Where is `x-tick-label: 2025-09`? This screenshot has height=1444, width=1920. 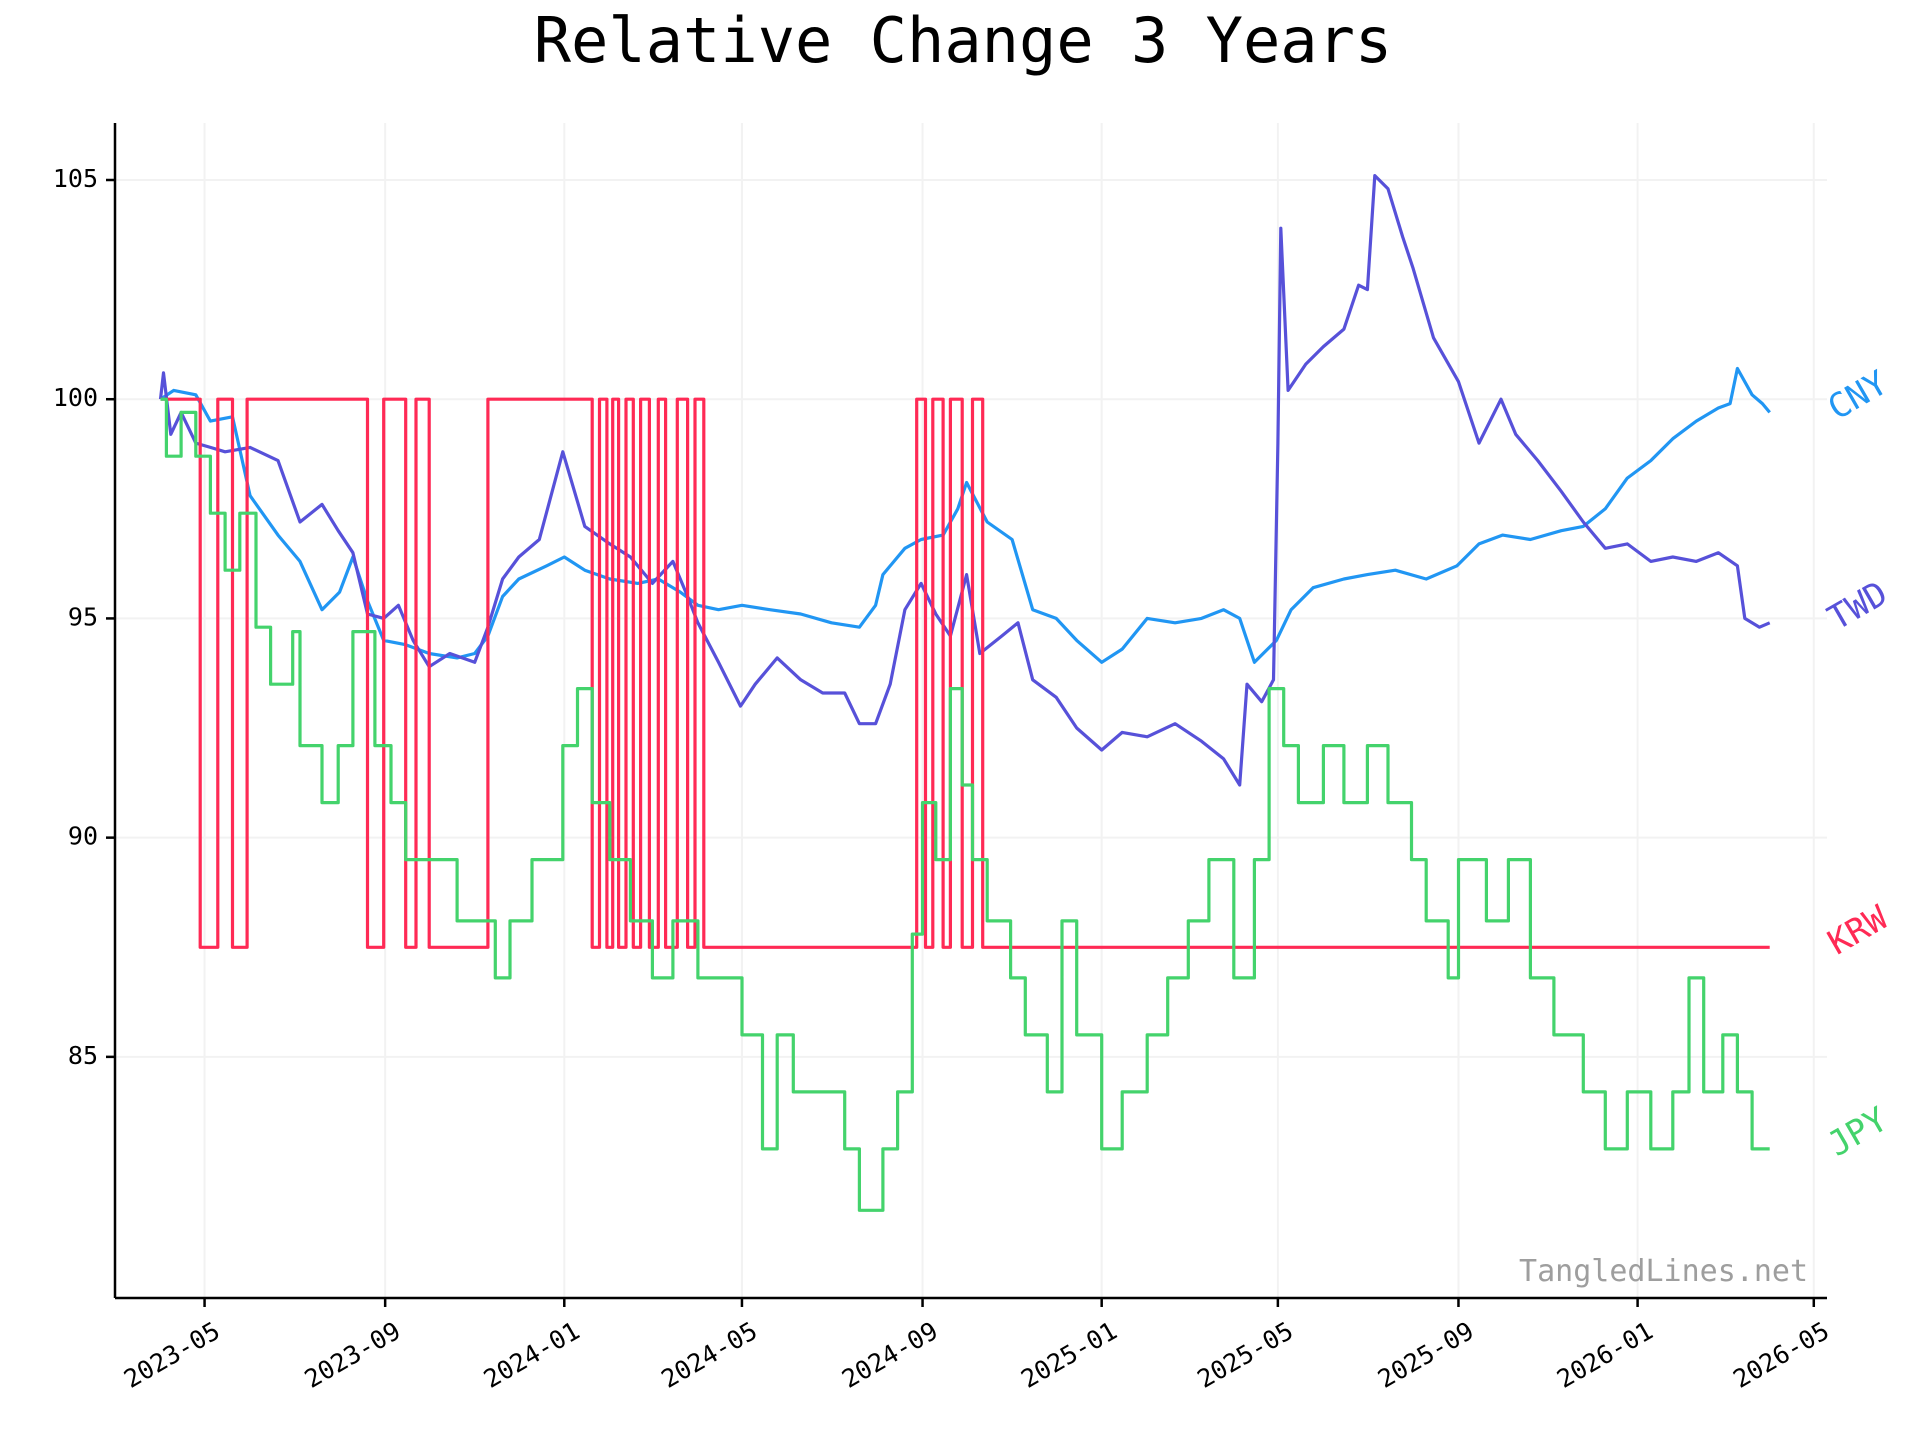
x-tick-label: 2025-09 is located at coordinates (1426, 1355).